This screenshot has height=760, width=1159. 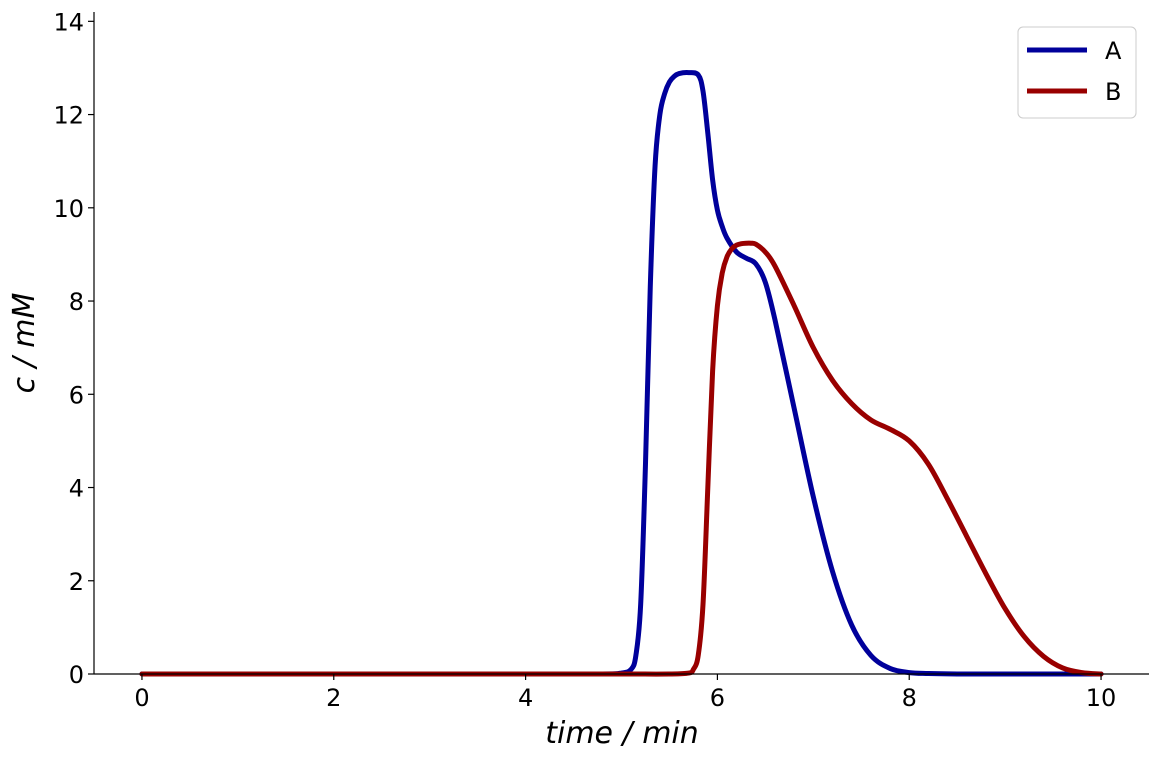 I want to click on y-tick-label: 12, so click(x=68, y=116).